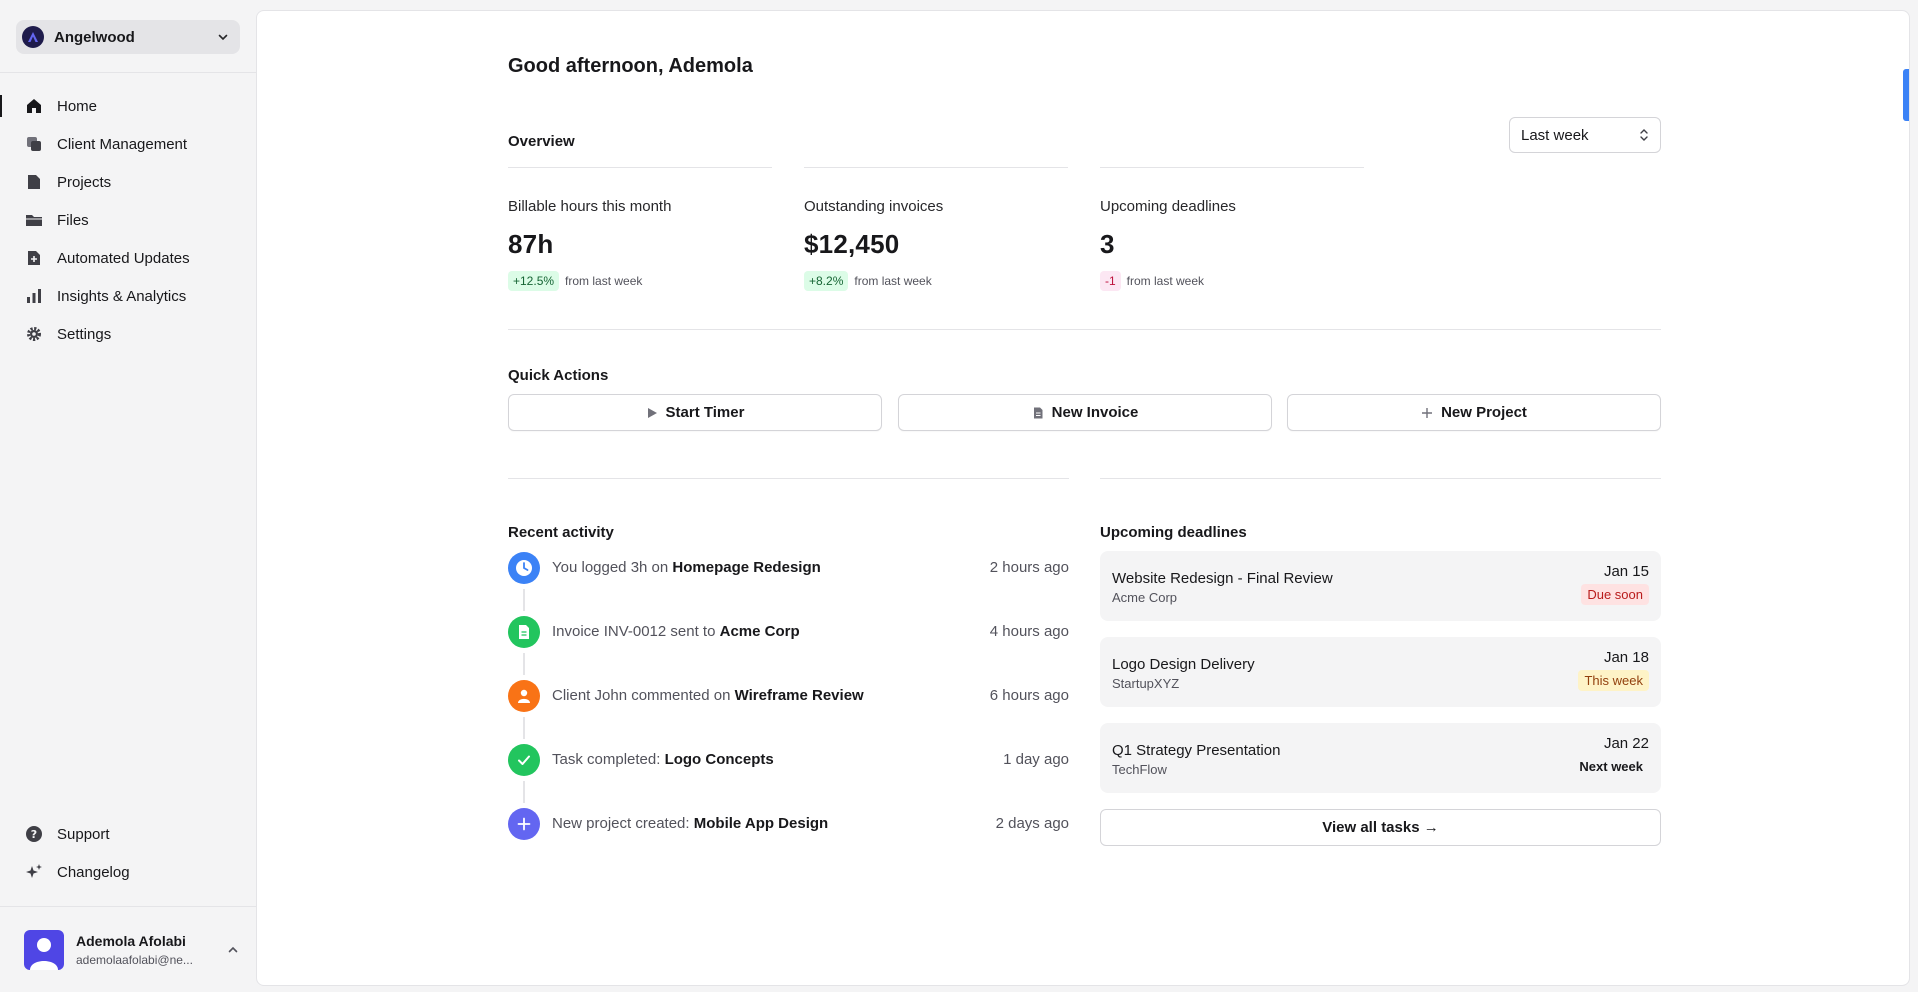  Describe the element at coordinates (128, 72) in the screenshot. I see `sidebar-divider` at that location.